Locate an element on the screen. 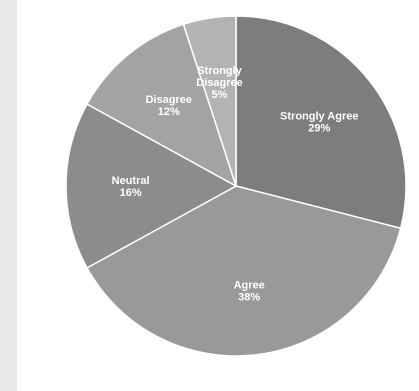  pie-slice-strongly-disagree is located at coordinates (209, 101).